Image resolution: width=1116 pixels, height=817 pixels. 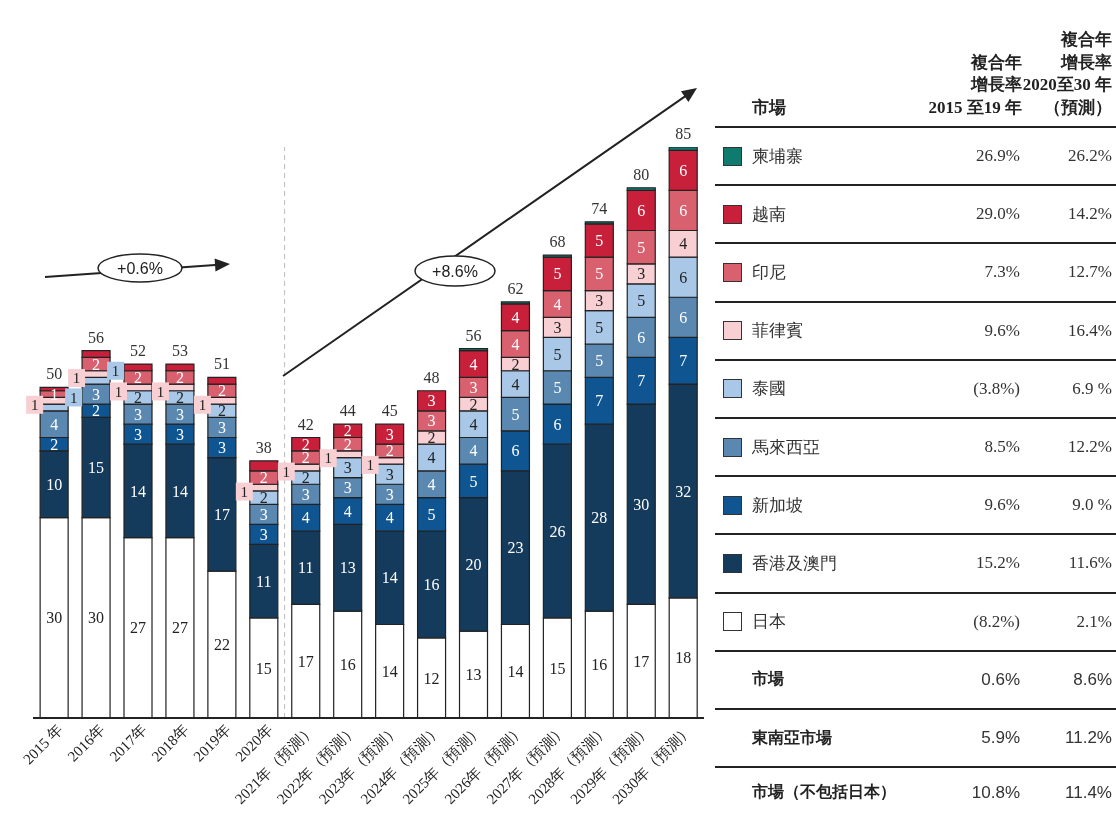 What do you see at coordinates (221, 645) in the screenshot?
I see `data-label: 22` at bounding box center [221, 645].